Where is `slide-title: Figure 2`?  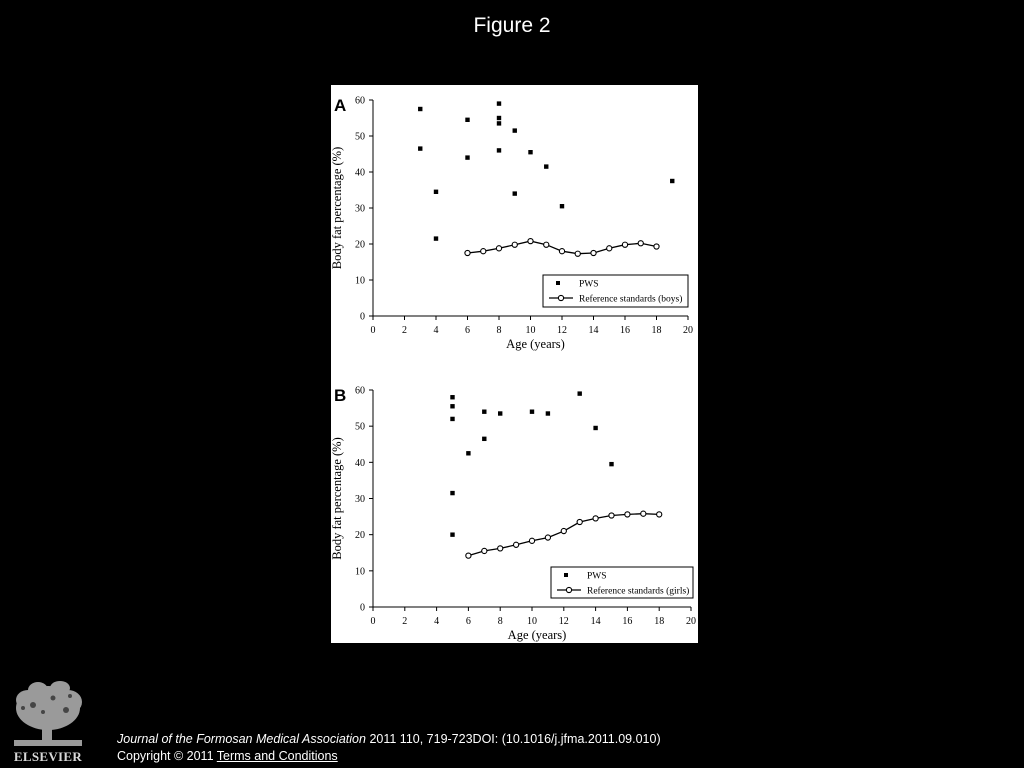 slide-title: Figure 2 is located at coordinates (512, 25).